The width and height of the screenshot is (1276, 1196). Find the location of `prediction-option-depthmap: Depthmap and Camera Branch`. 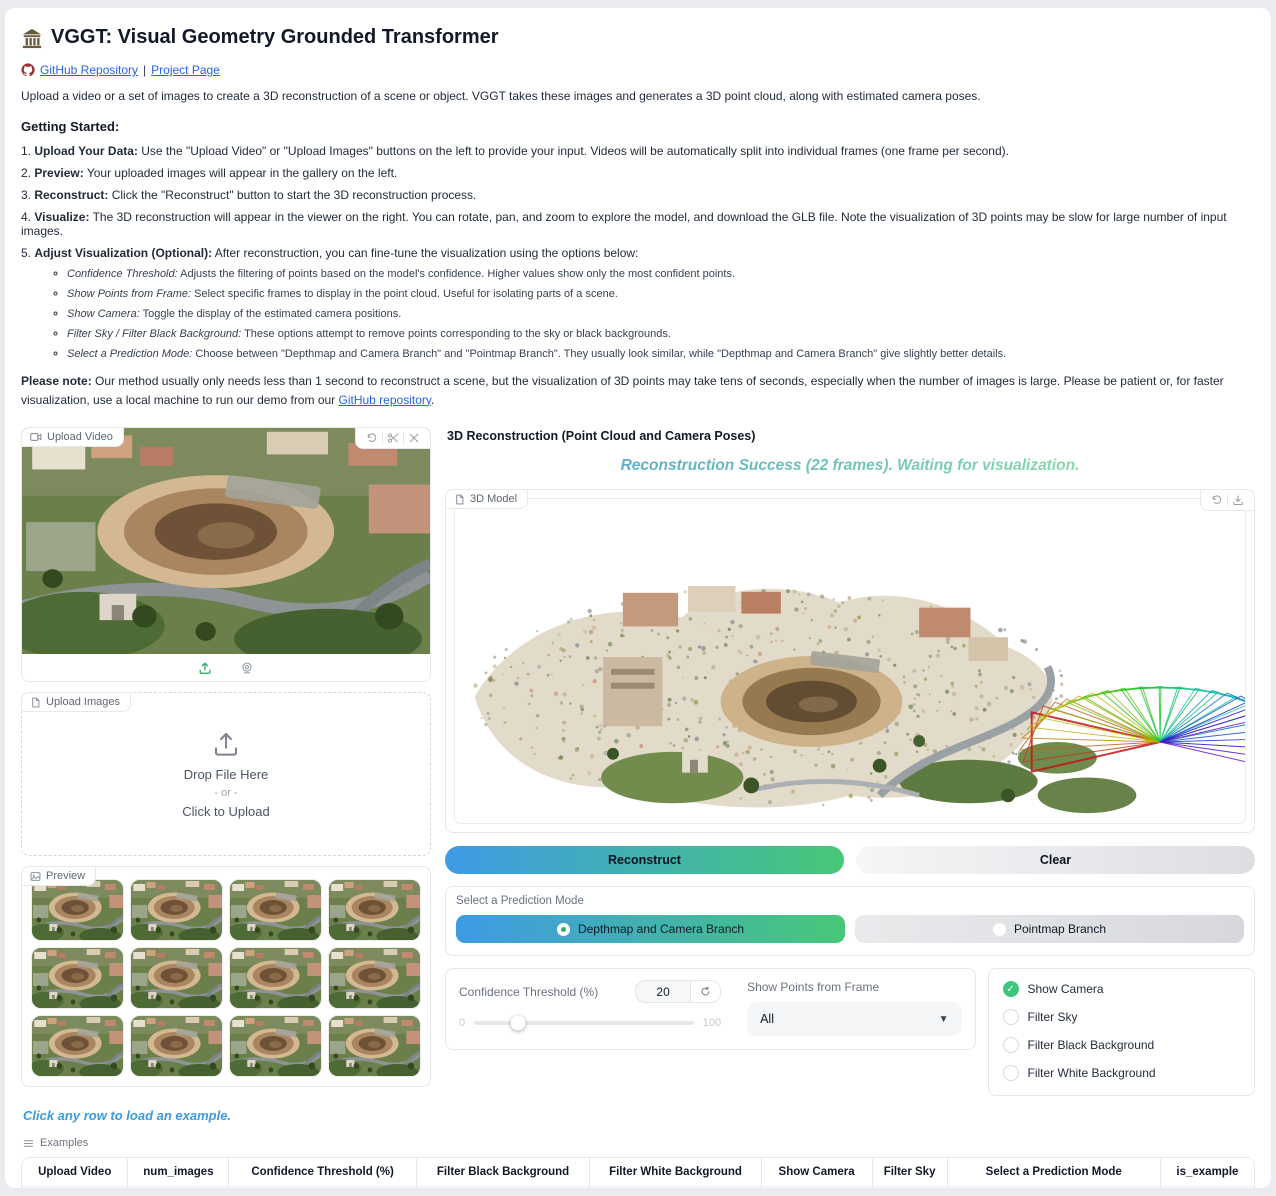

prediction-option-depthmap: Depthmap and Camera Branch is located at coordinates (650, 929).